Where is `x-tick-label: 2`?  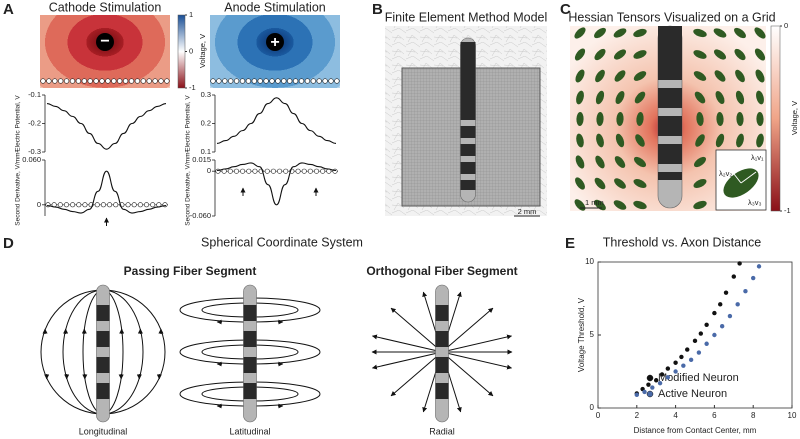
x-tick-label: 2 is located at coordinates (637, 415).